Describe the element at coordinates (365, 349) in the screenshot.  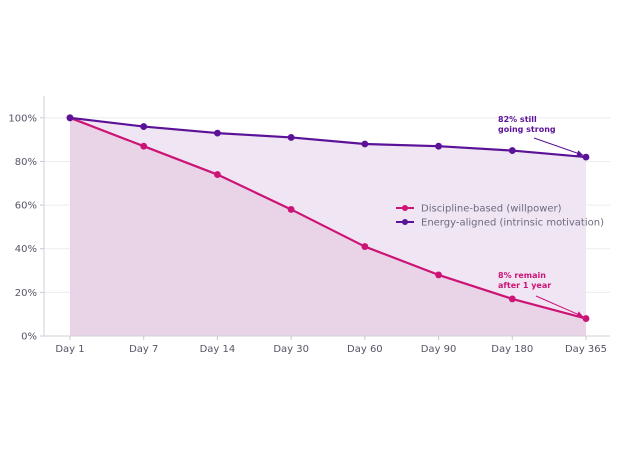
I see `x-tick-label: Day 60` at that location.